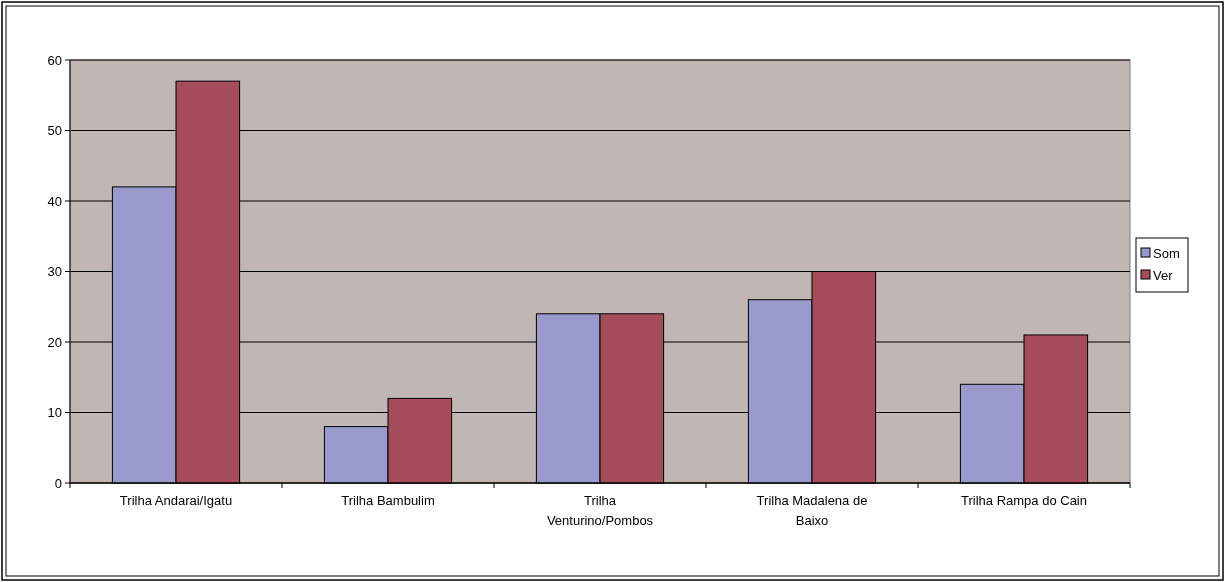 The image size is (1225, 582). Describe the element at coordinates (54, 131) in the screenshot. I see `y-tick-label: 50` at that location.